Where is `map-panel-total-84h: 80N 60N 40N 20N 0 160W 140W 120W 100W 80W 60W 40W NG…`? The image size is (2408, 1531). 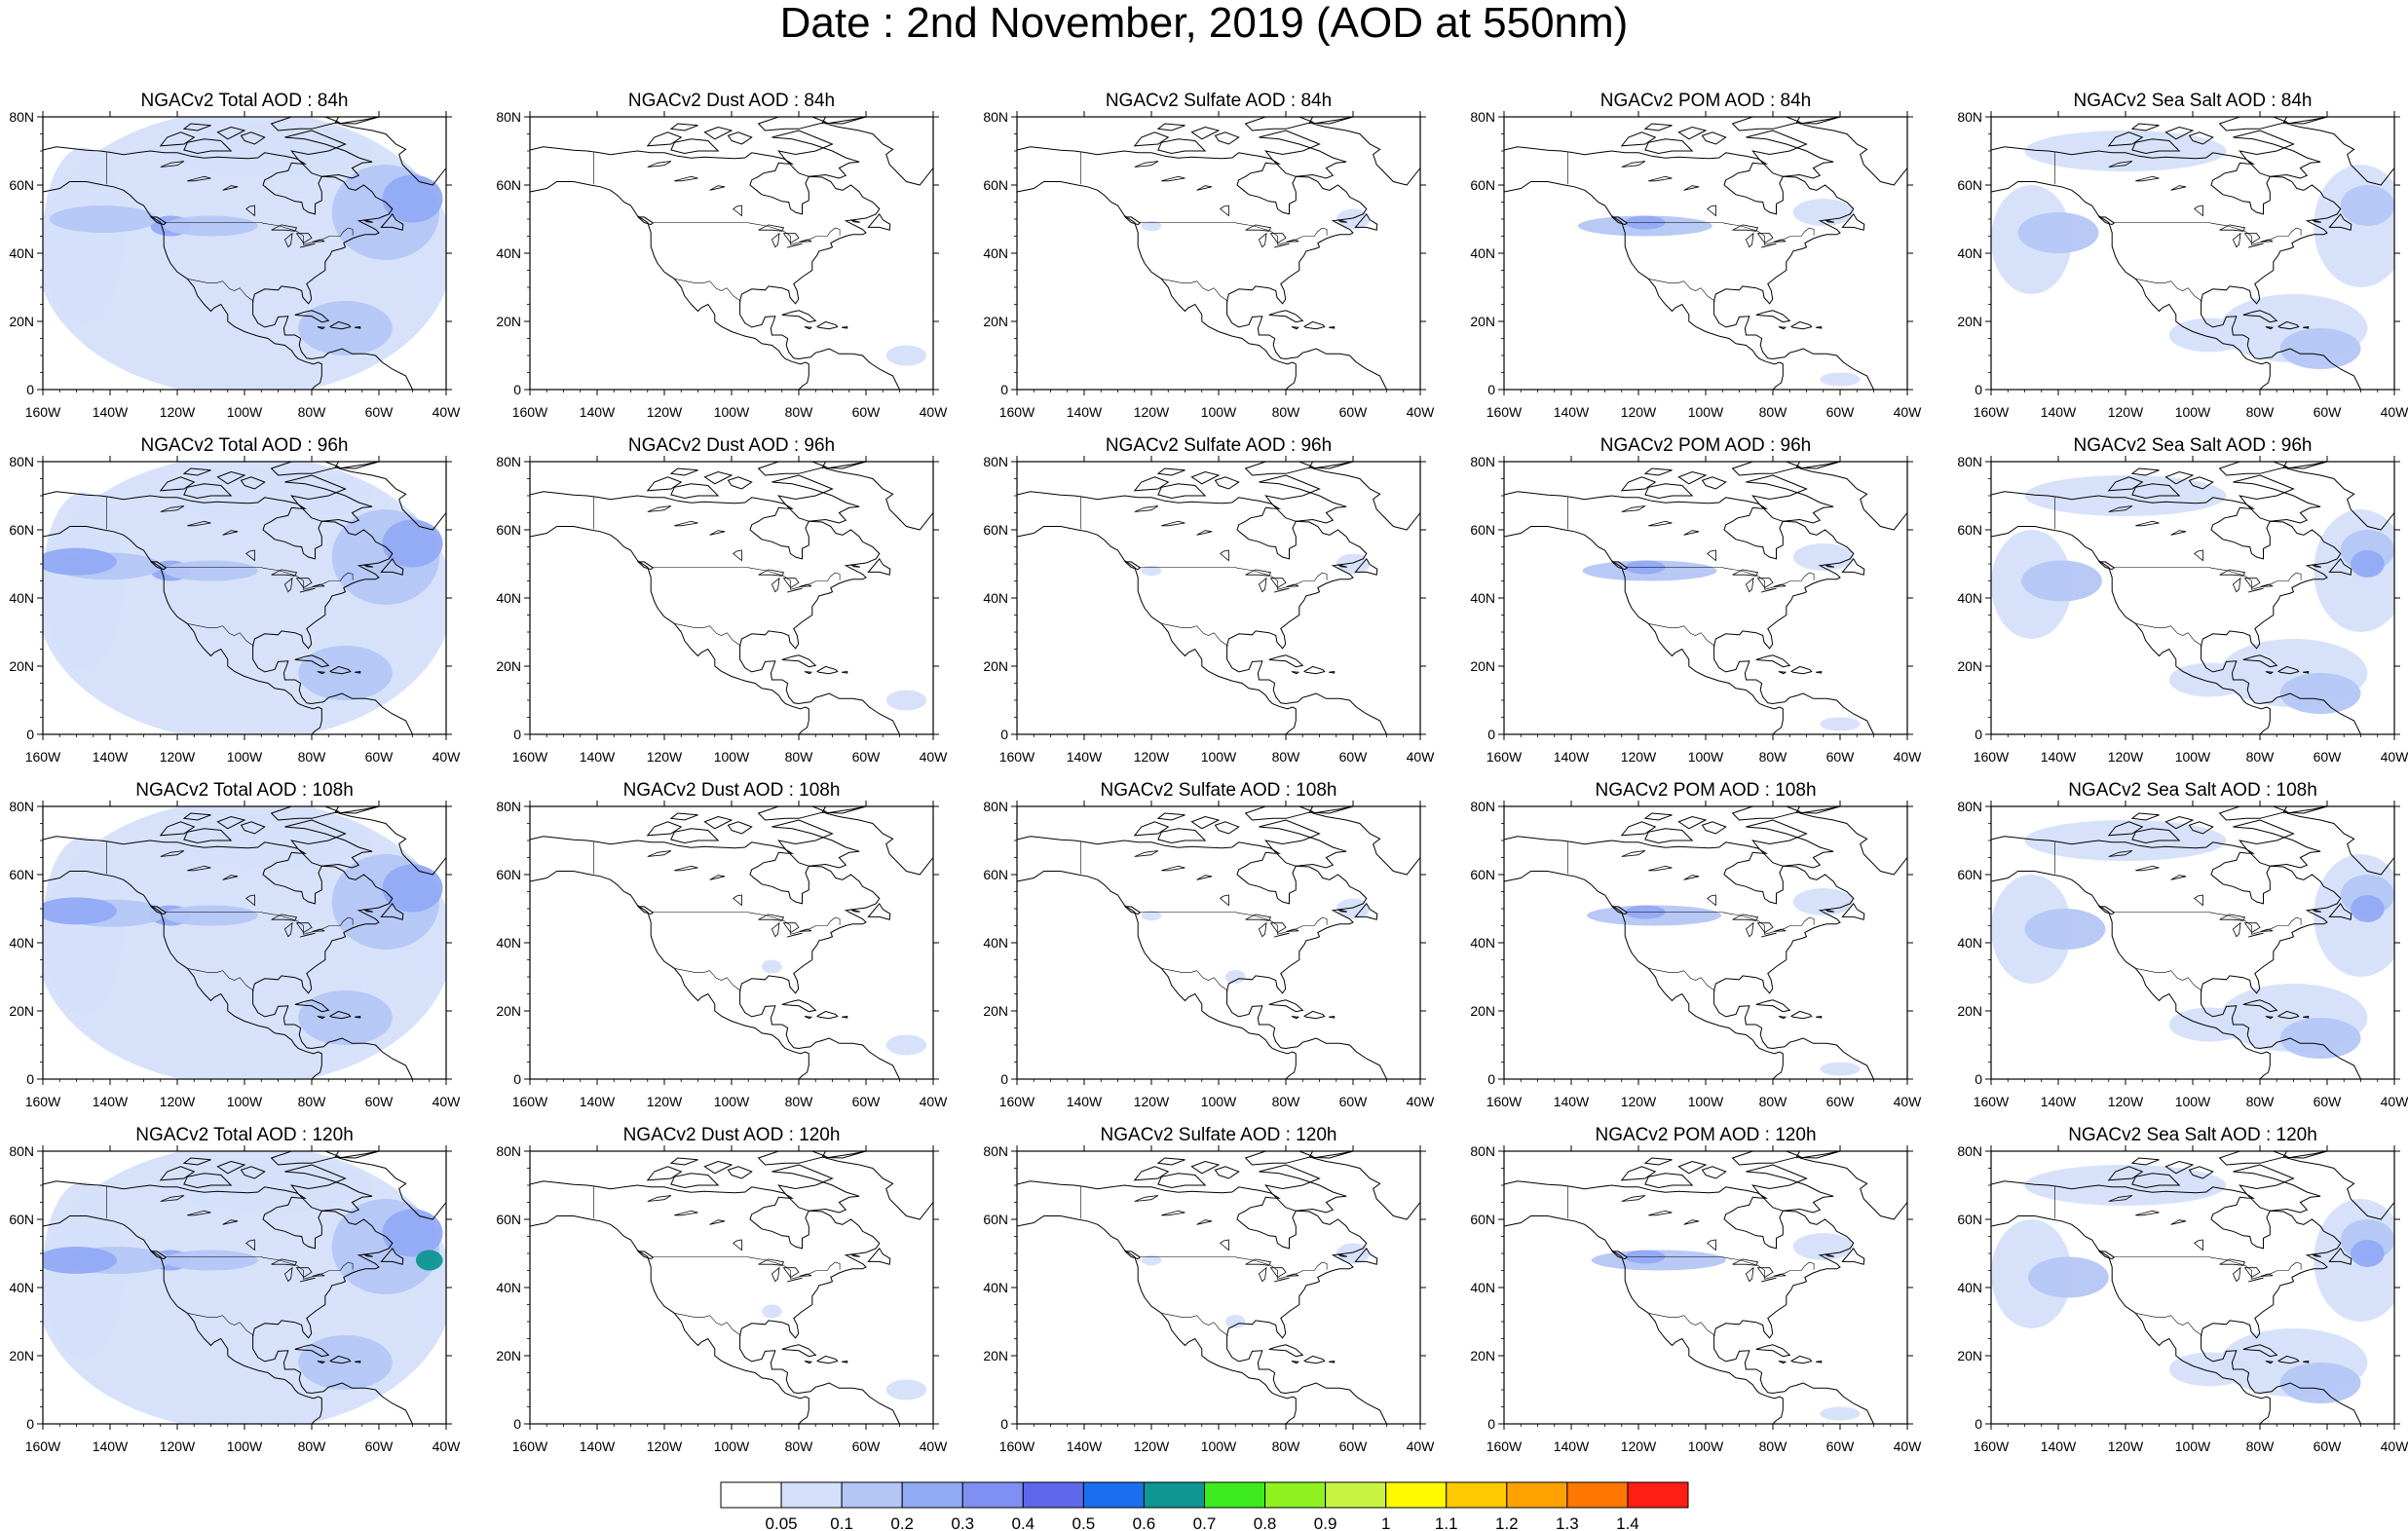 map-panel-total-84h: 80N 60N 40N 20N 0 160W 140W 120W 100W 80W 60W 40W NG… is located at coordinates (243, 254).